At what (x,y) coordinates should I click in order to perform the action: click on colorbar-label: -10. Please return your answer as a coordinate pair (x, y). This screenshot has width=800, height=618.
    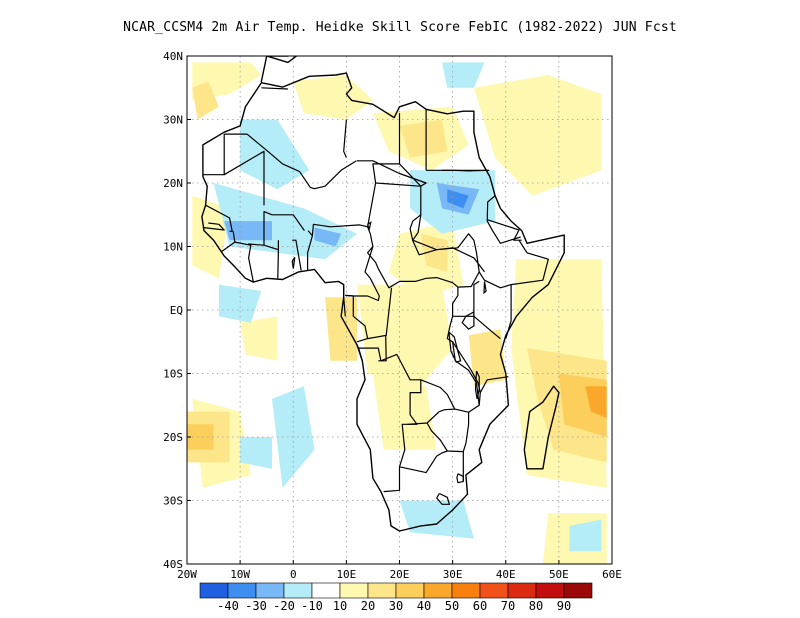
    Looking at the image, I should click on (312, 606).